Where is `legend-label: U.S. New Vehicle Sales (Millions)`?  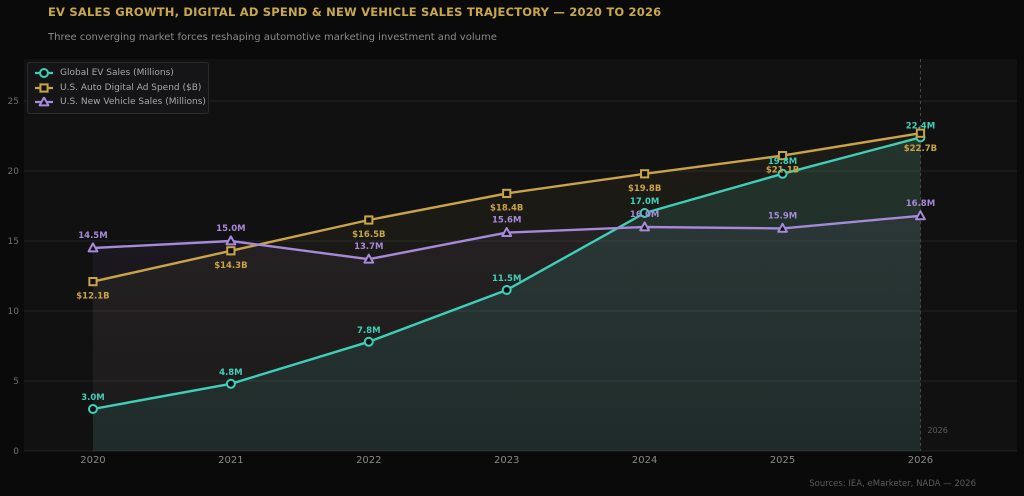
legend-label: U.S. New Vehicle Sales (Millions) is located at coordinates (133, 102).